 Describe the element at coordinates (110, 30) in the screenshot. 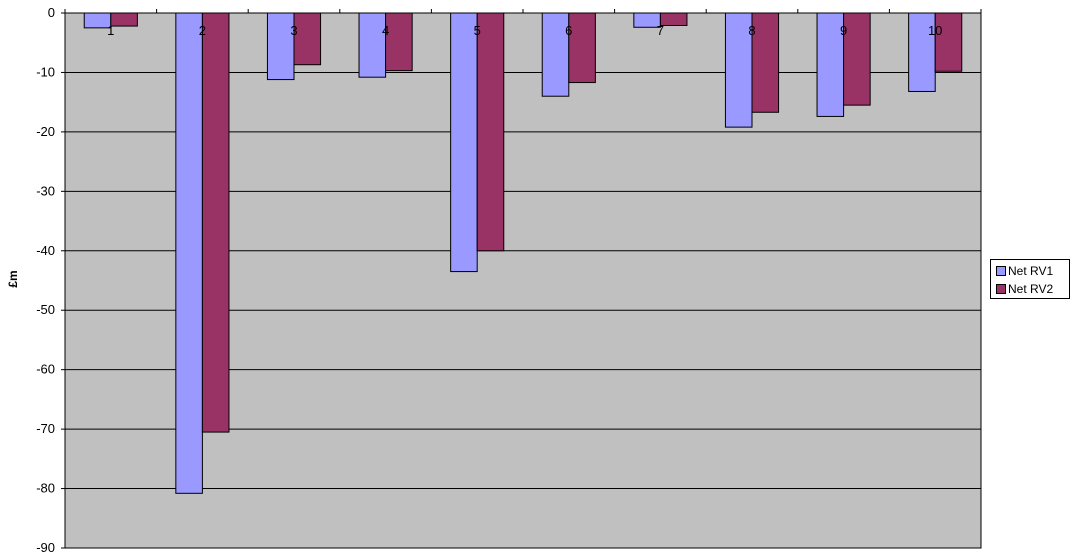

I see `x-tick-label: 1` at that location.